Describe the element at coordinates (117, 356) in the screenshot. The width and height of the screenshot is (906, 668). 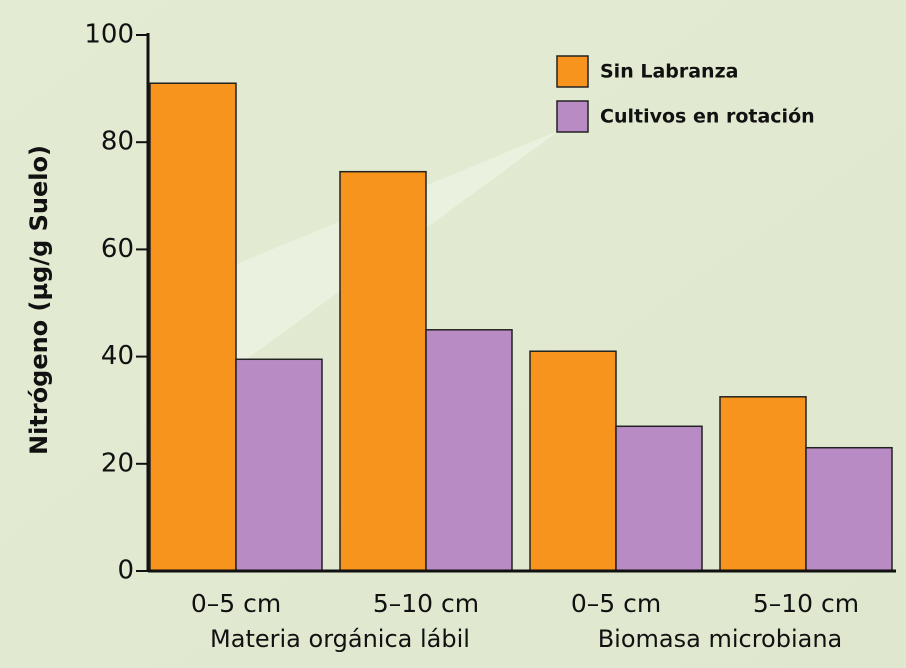
I see `y-tick-label: 40` at that location.